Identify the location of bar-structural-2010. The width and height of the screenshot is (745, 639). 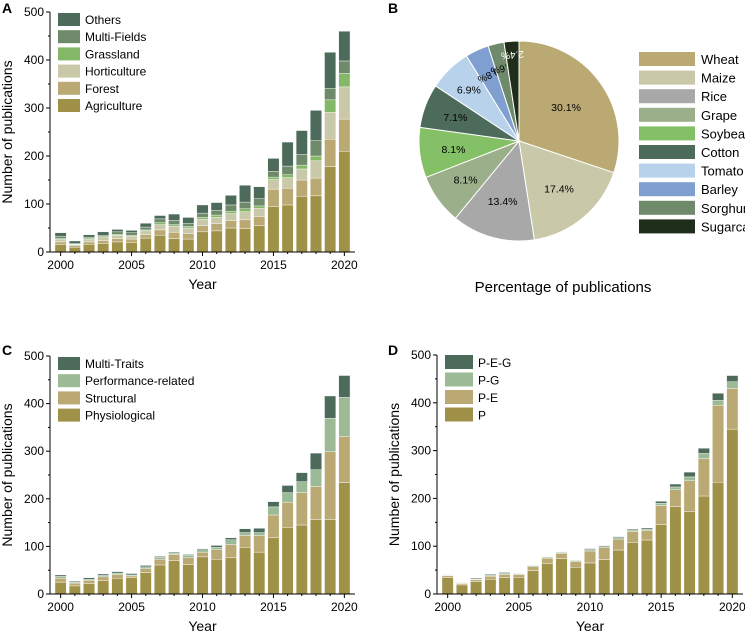
(202, 554).